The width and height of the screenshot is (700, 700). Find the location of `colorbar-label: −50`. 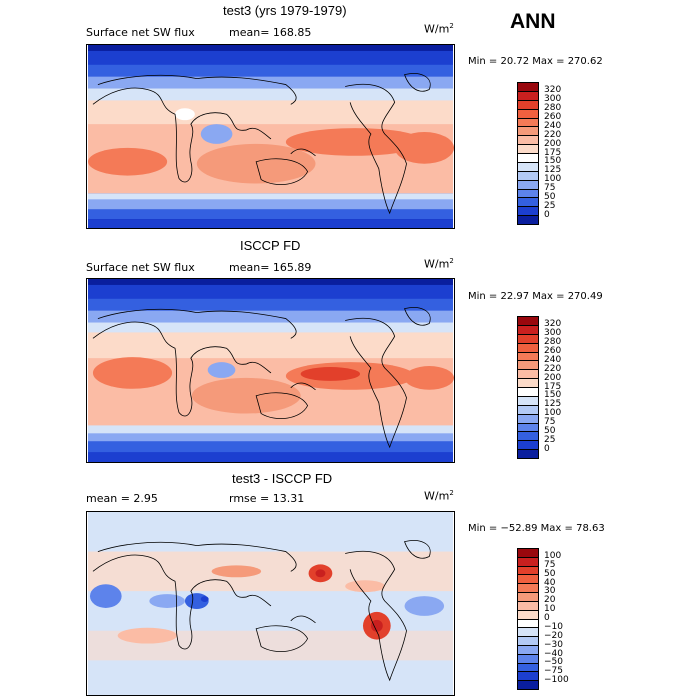

colorbar-label: −50 is located at coordinates (553, 662).